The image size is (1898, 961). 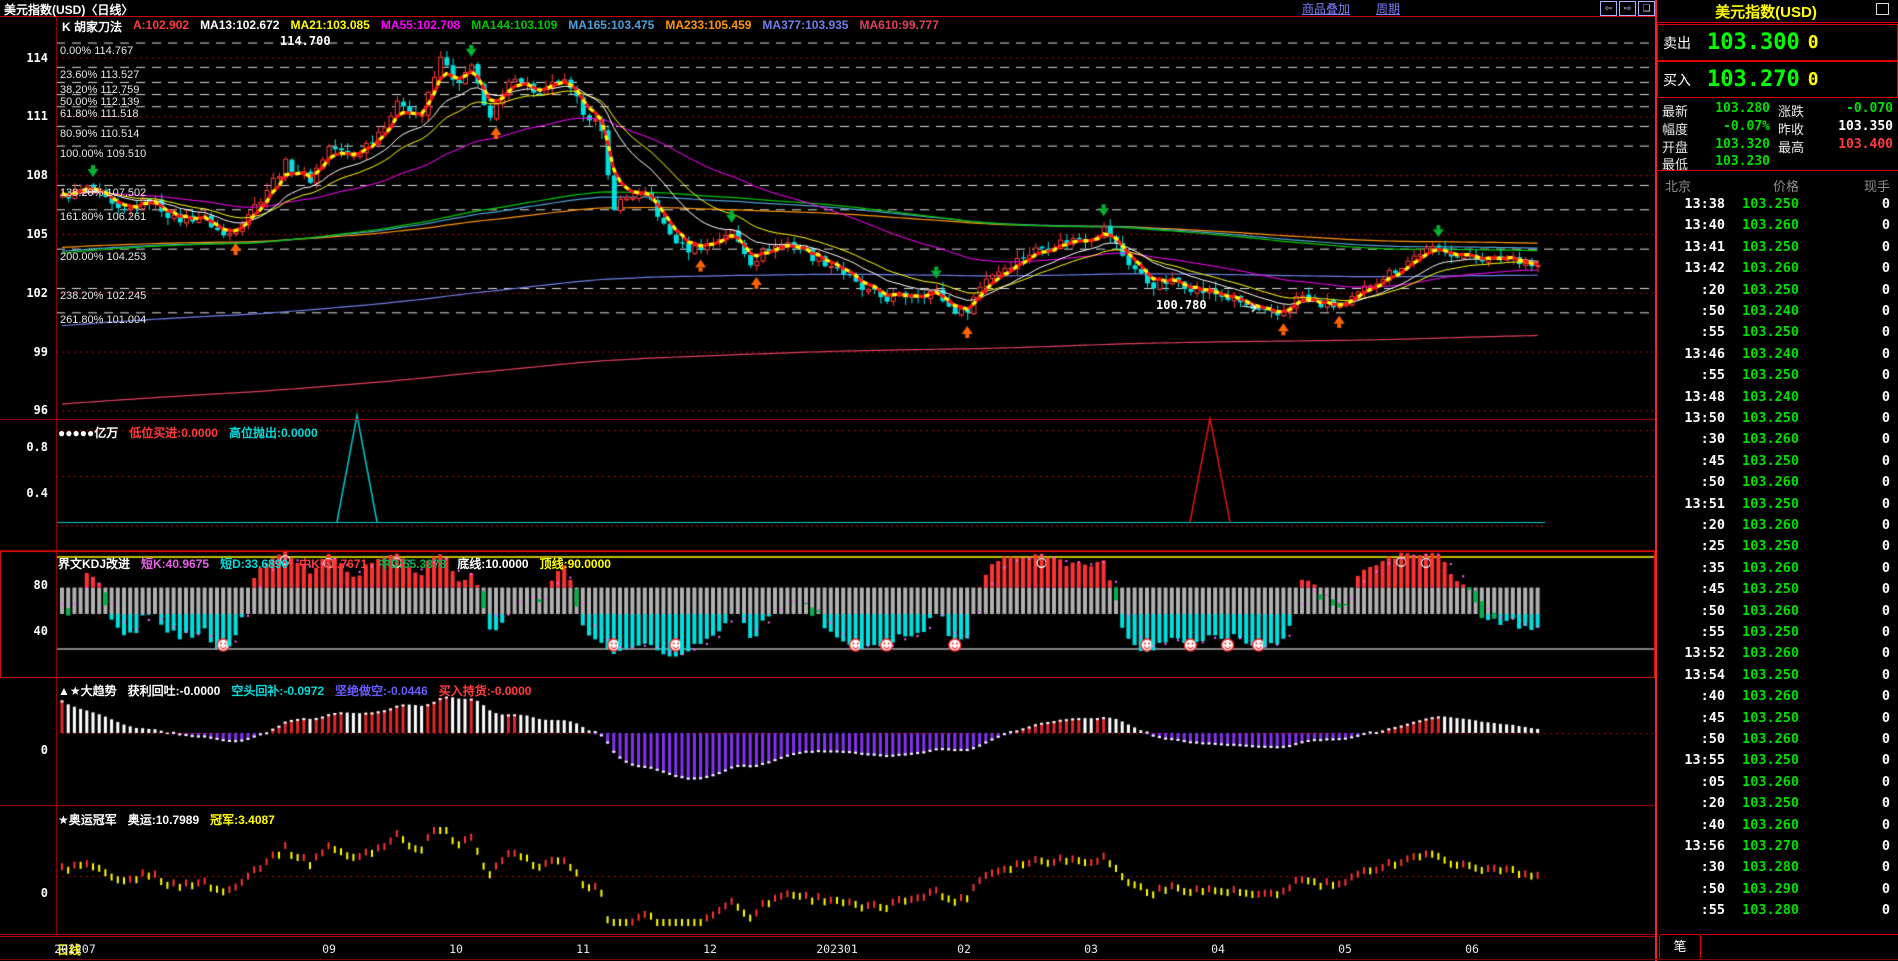 What do you see at coordinates (1608, 8) in the screenshot?
I see `prev-window-icon: ⇦` at bounding box center [1608, 8].